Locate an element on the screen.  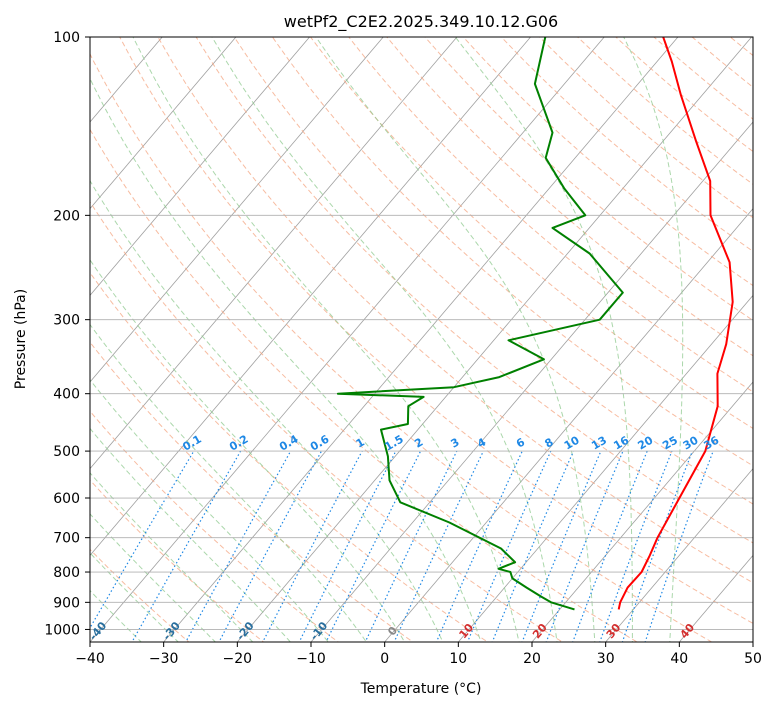
x-tick-label: 0 is located at coordinates (384, 659).